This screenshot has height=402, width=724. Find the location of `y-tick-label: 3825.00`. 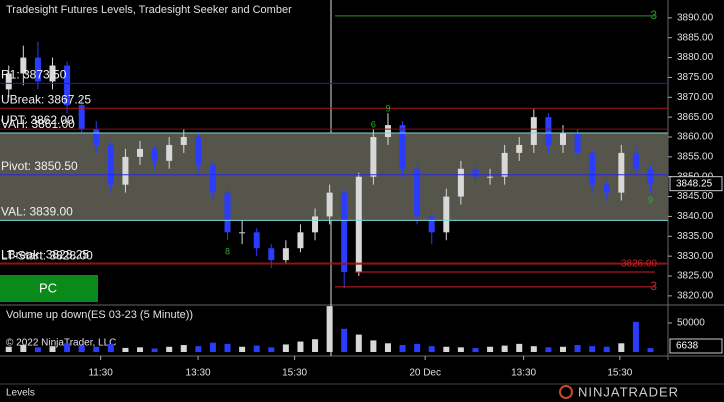

y-tick-label: 3825.00 is located at coordinates (695, 276).